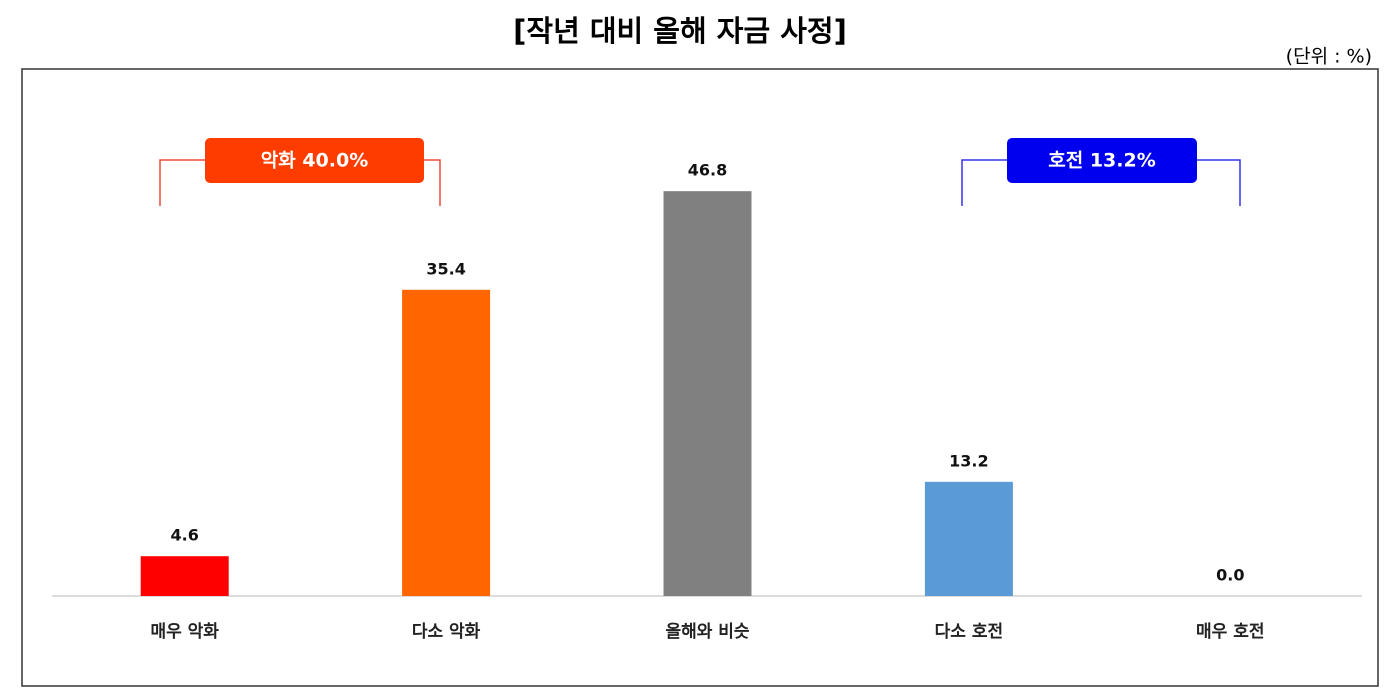 The width and height of the screenshot is (1400, 696). Describe the element at coordinates (1230, 575) in the screenshot. I see `value-label: 0.0` at that location.